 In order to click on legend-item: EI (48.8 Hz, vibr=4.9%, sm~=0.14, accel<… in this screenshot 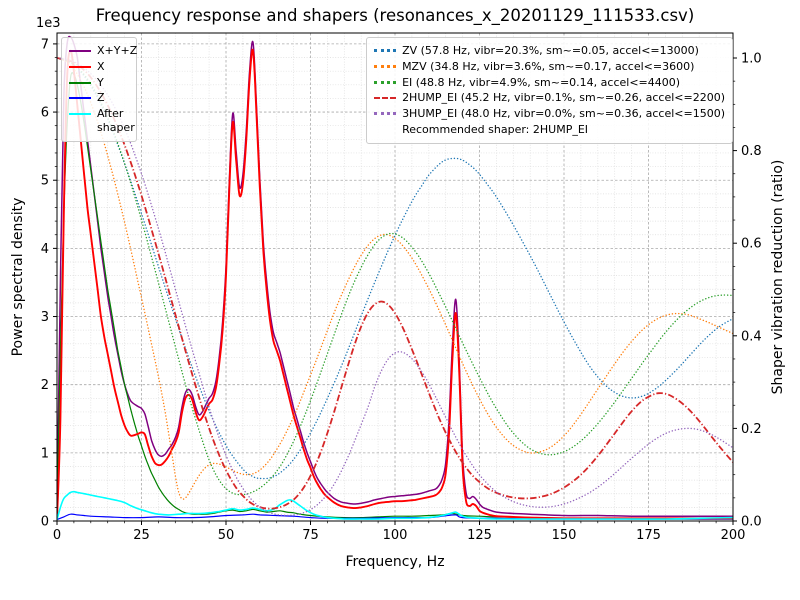, I will do `click(549, 83)`.